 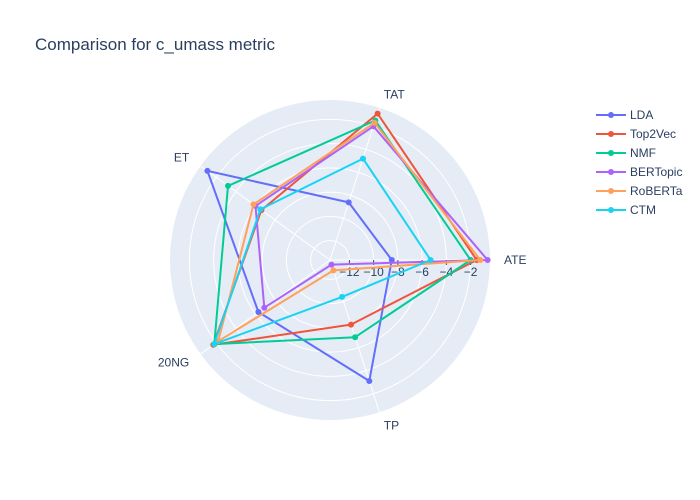 I want to click on chart-title: Comparison for c_umass metric, so click(x=155, y=44).